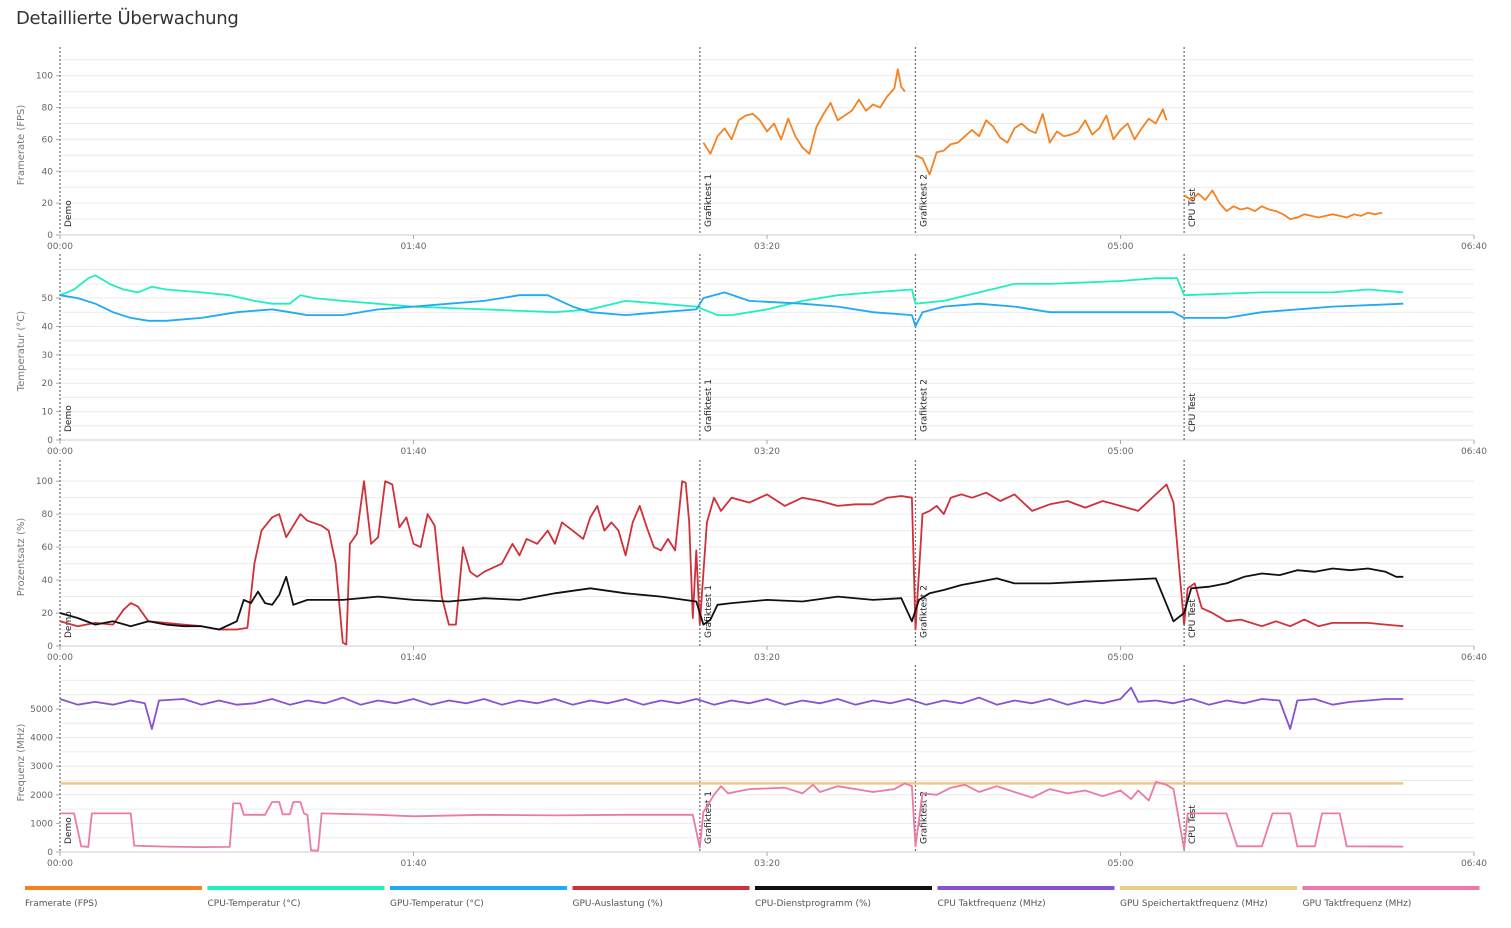 Image resolution: width=1511 pixels, height=928 pixels. Describe the element at coordinates (1208, 888) in the screenshot. I see `legend-swatch-gpu_mem_clock` at that location.